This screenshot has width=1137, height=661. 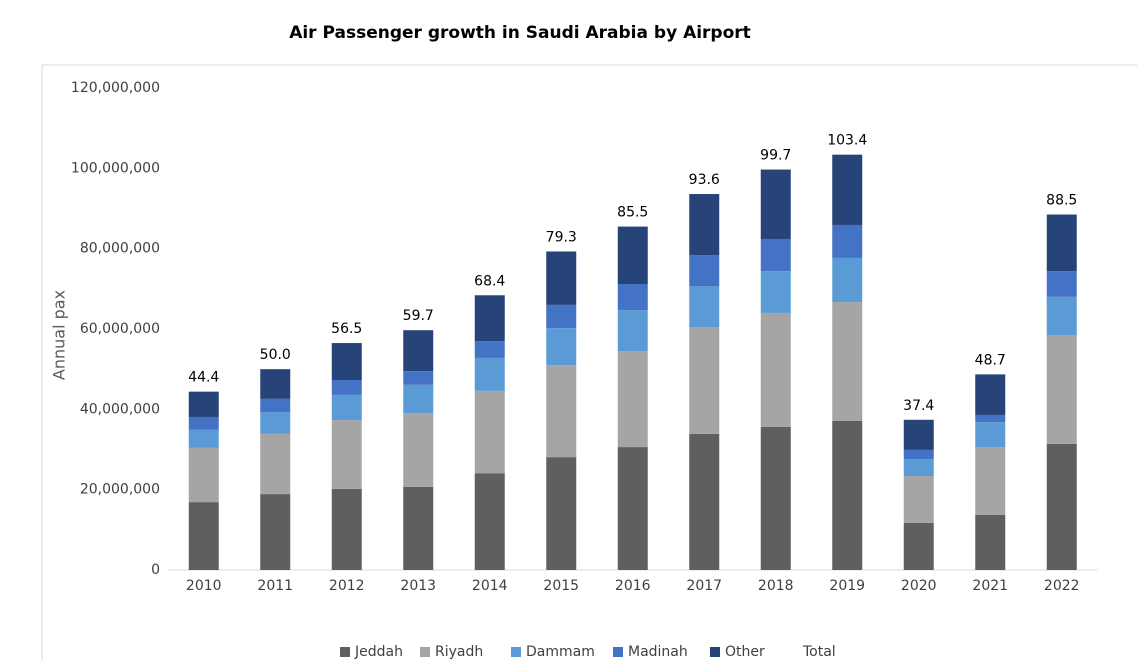 I want to click on total-label: 79.3, so click(x=561, y=237).